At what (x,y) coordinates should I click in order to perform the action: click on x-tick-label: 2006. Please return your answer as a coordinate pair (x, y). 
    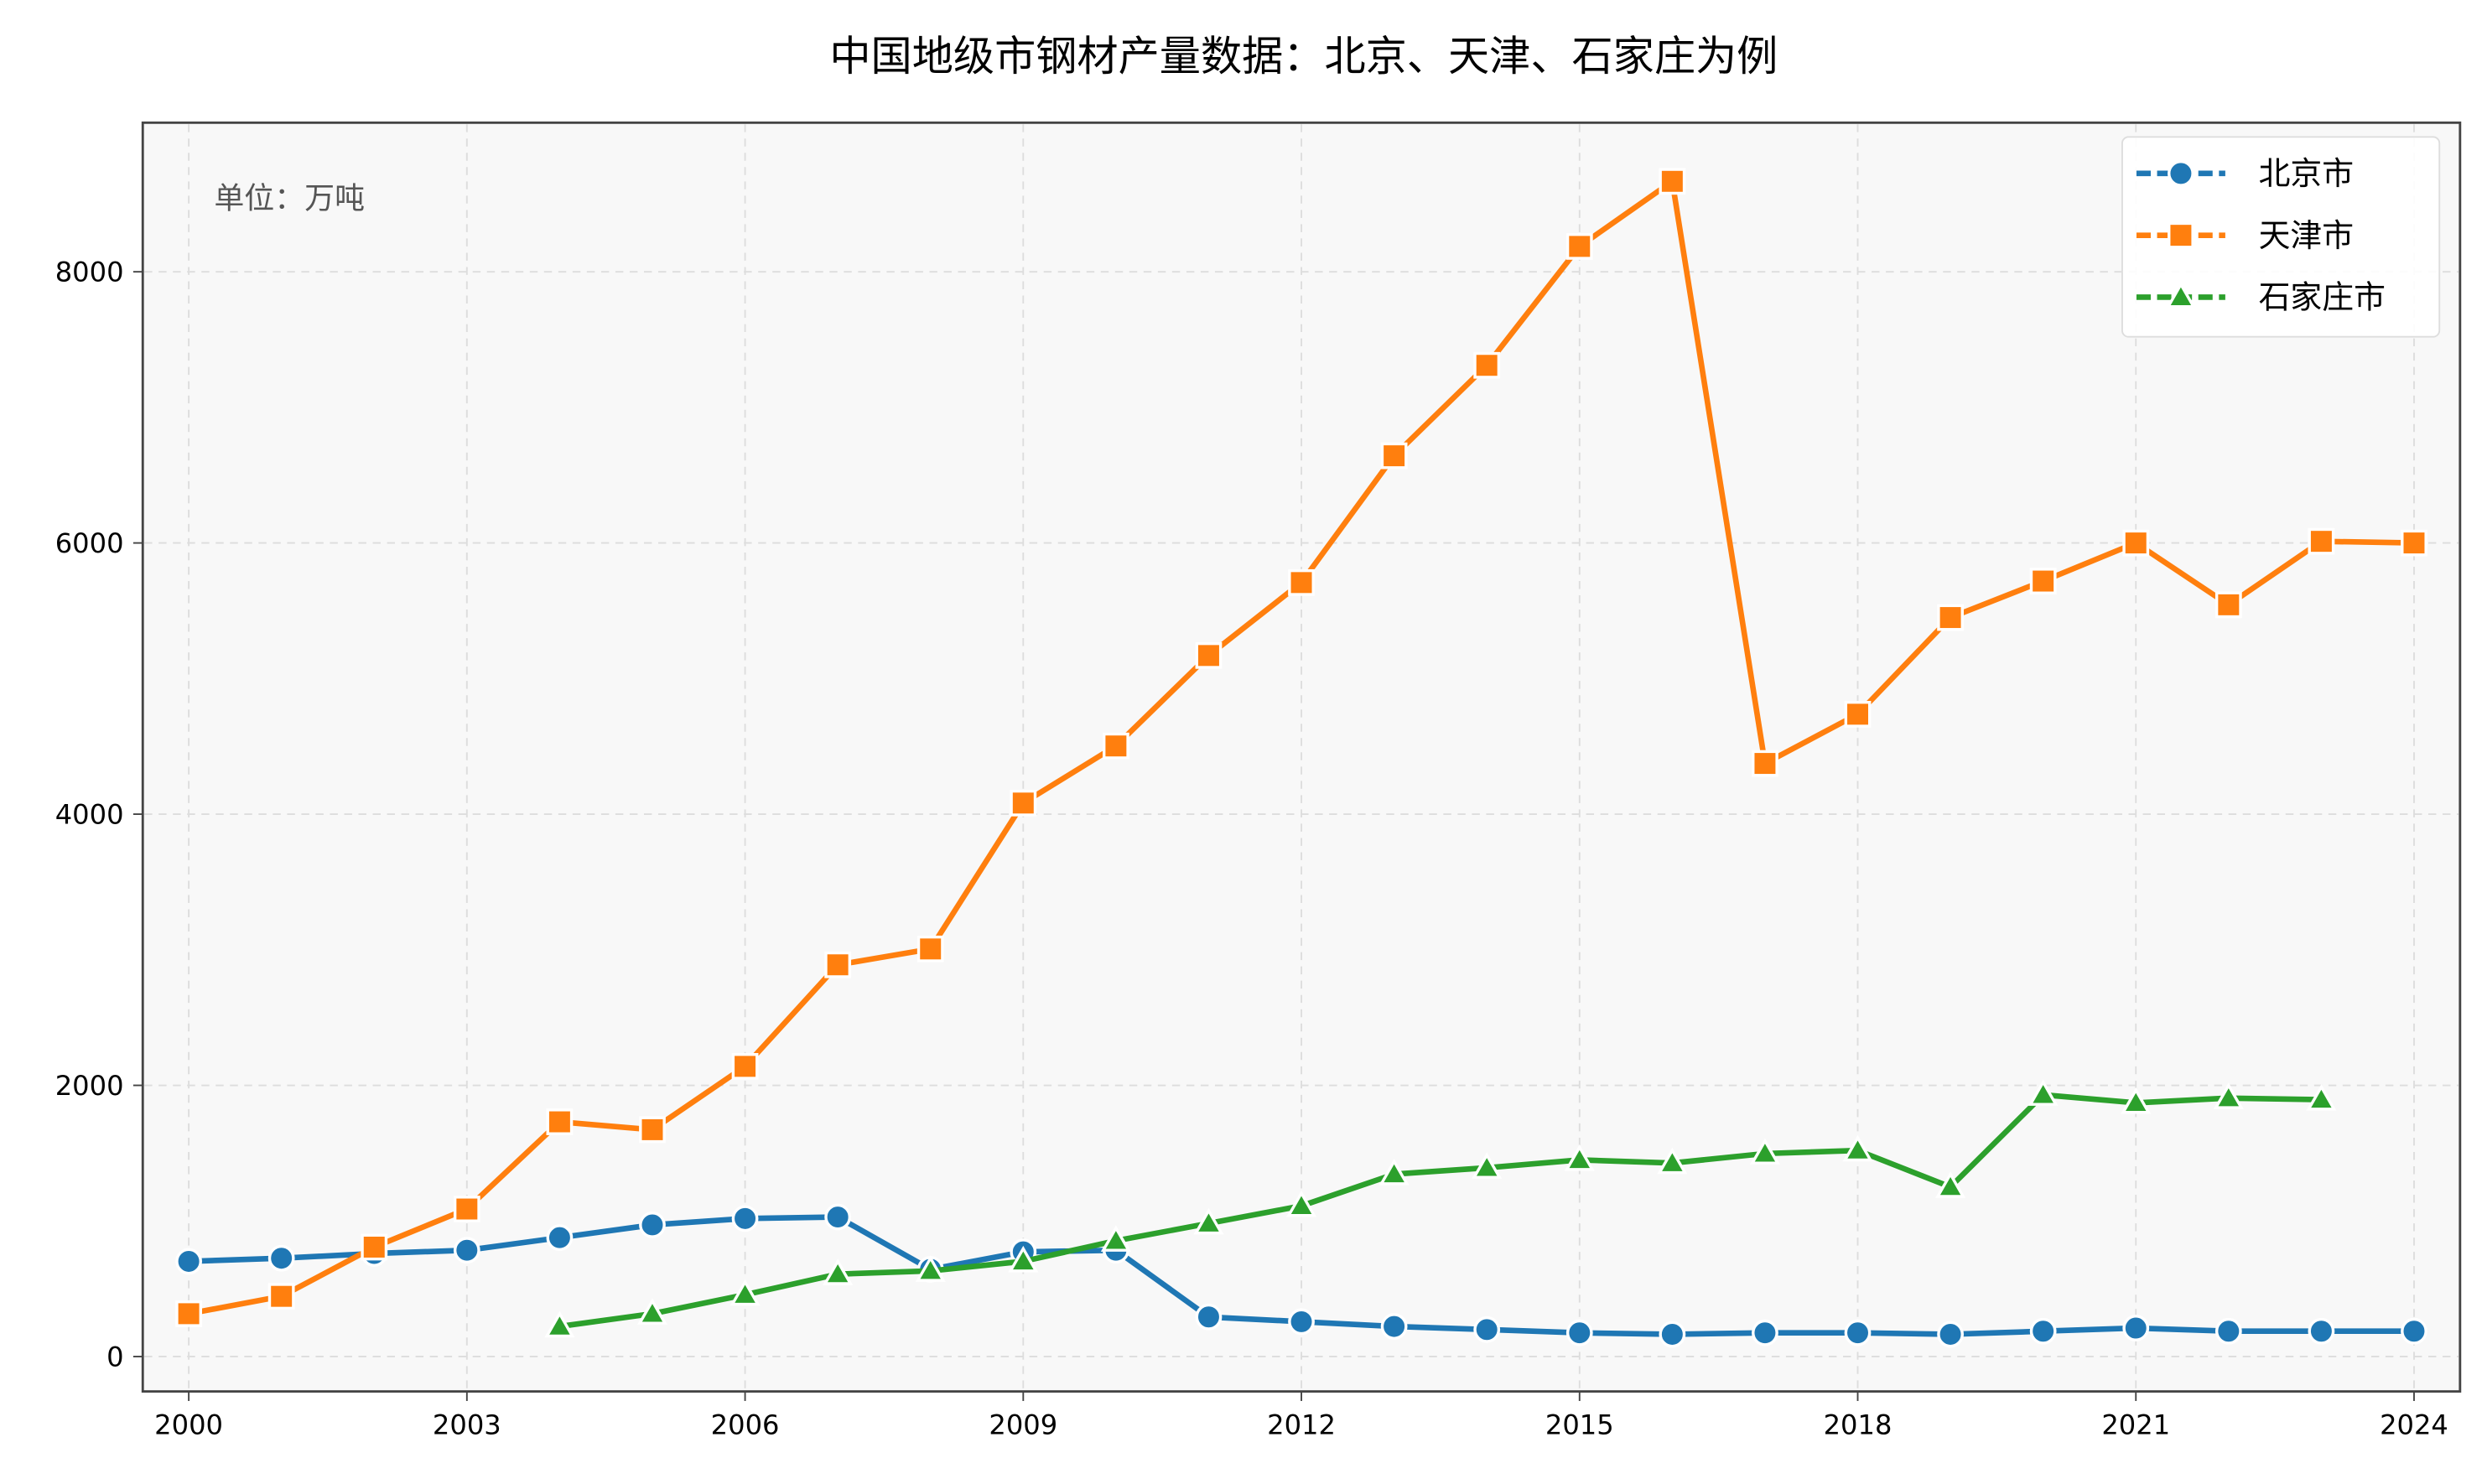
    Looking at the image, I should click on (745, 1425).